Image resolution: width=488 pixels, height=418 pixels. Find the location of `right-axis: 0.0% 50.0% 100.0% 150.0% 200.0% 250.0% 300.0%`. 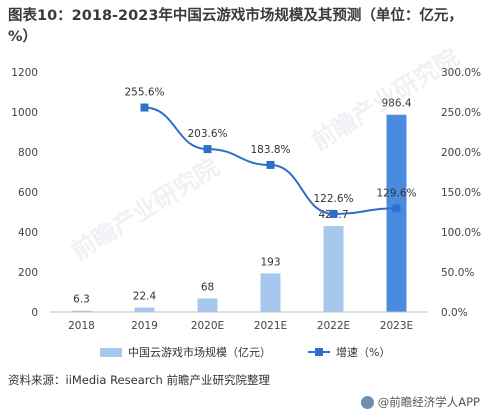

right-axis: 0.0% 50.0% 100.0% 150.0% 200.0% 250.0% 300.0% is located at coordinates (461, 193).